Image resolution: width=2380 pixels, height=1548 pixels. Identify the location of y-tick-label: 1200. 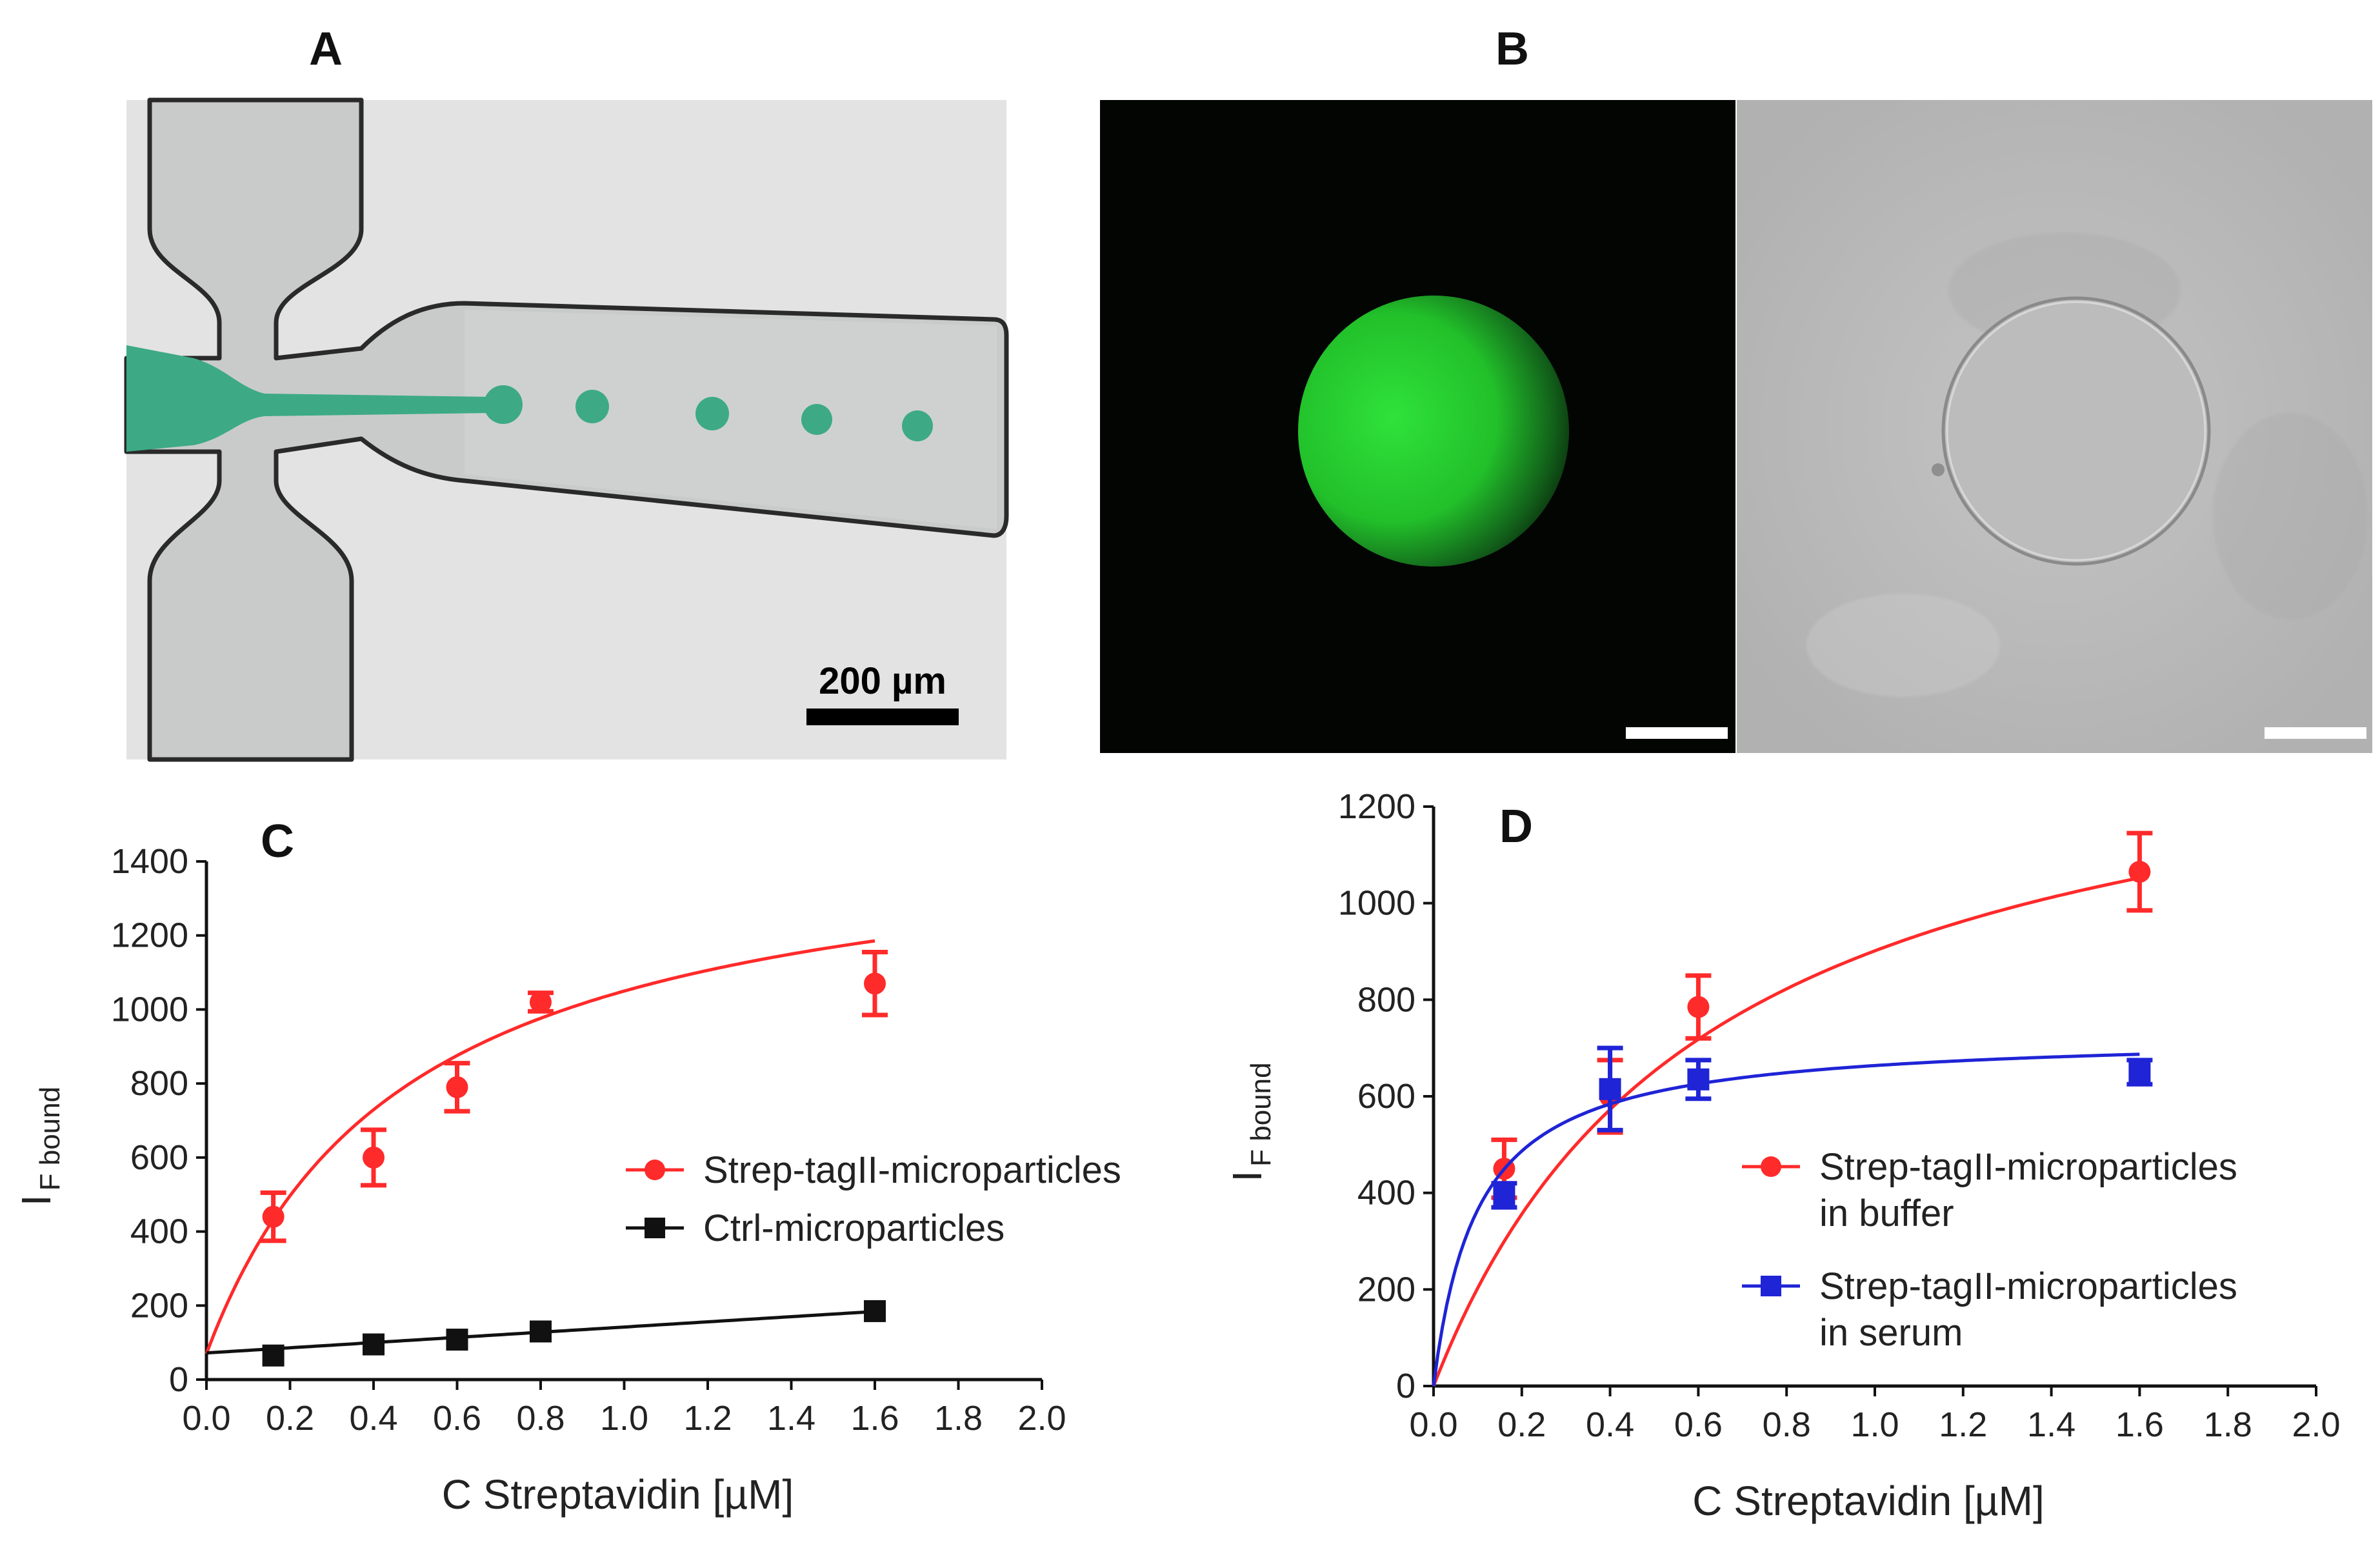
(149, 935).